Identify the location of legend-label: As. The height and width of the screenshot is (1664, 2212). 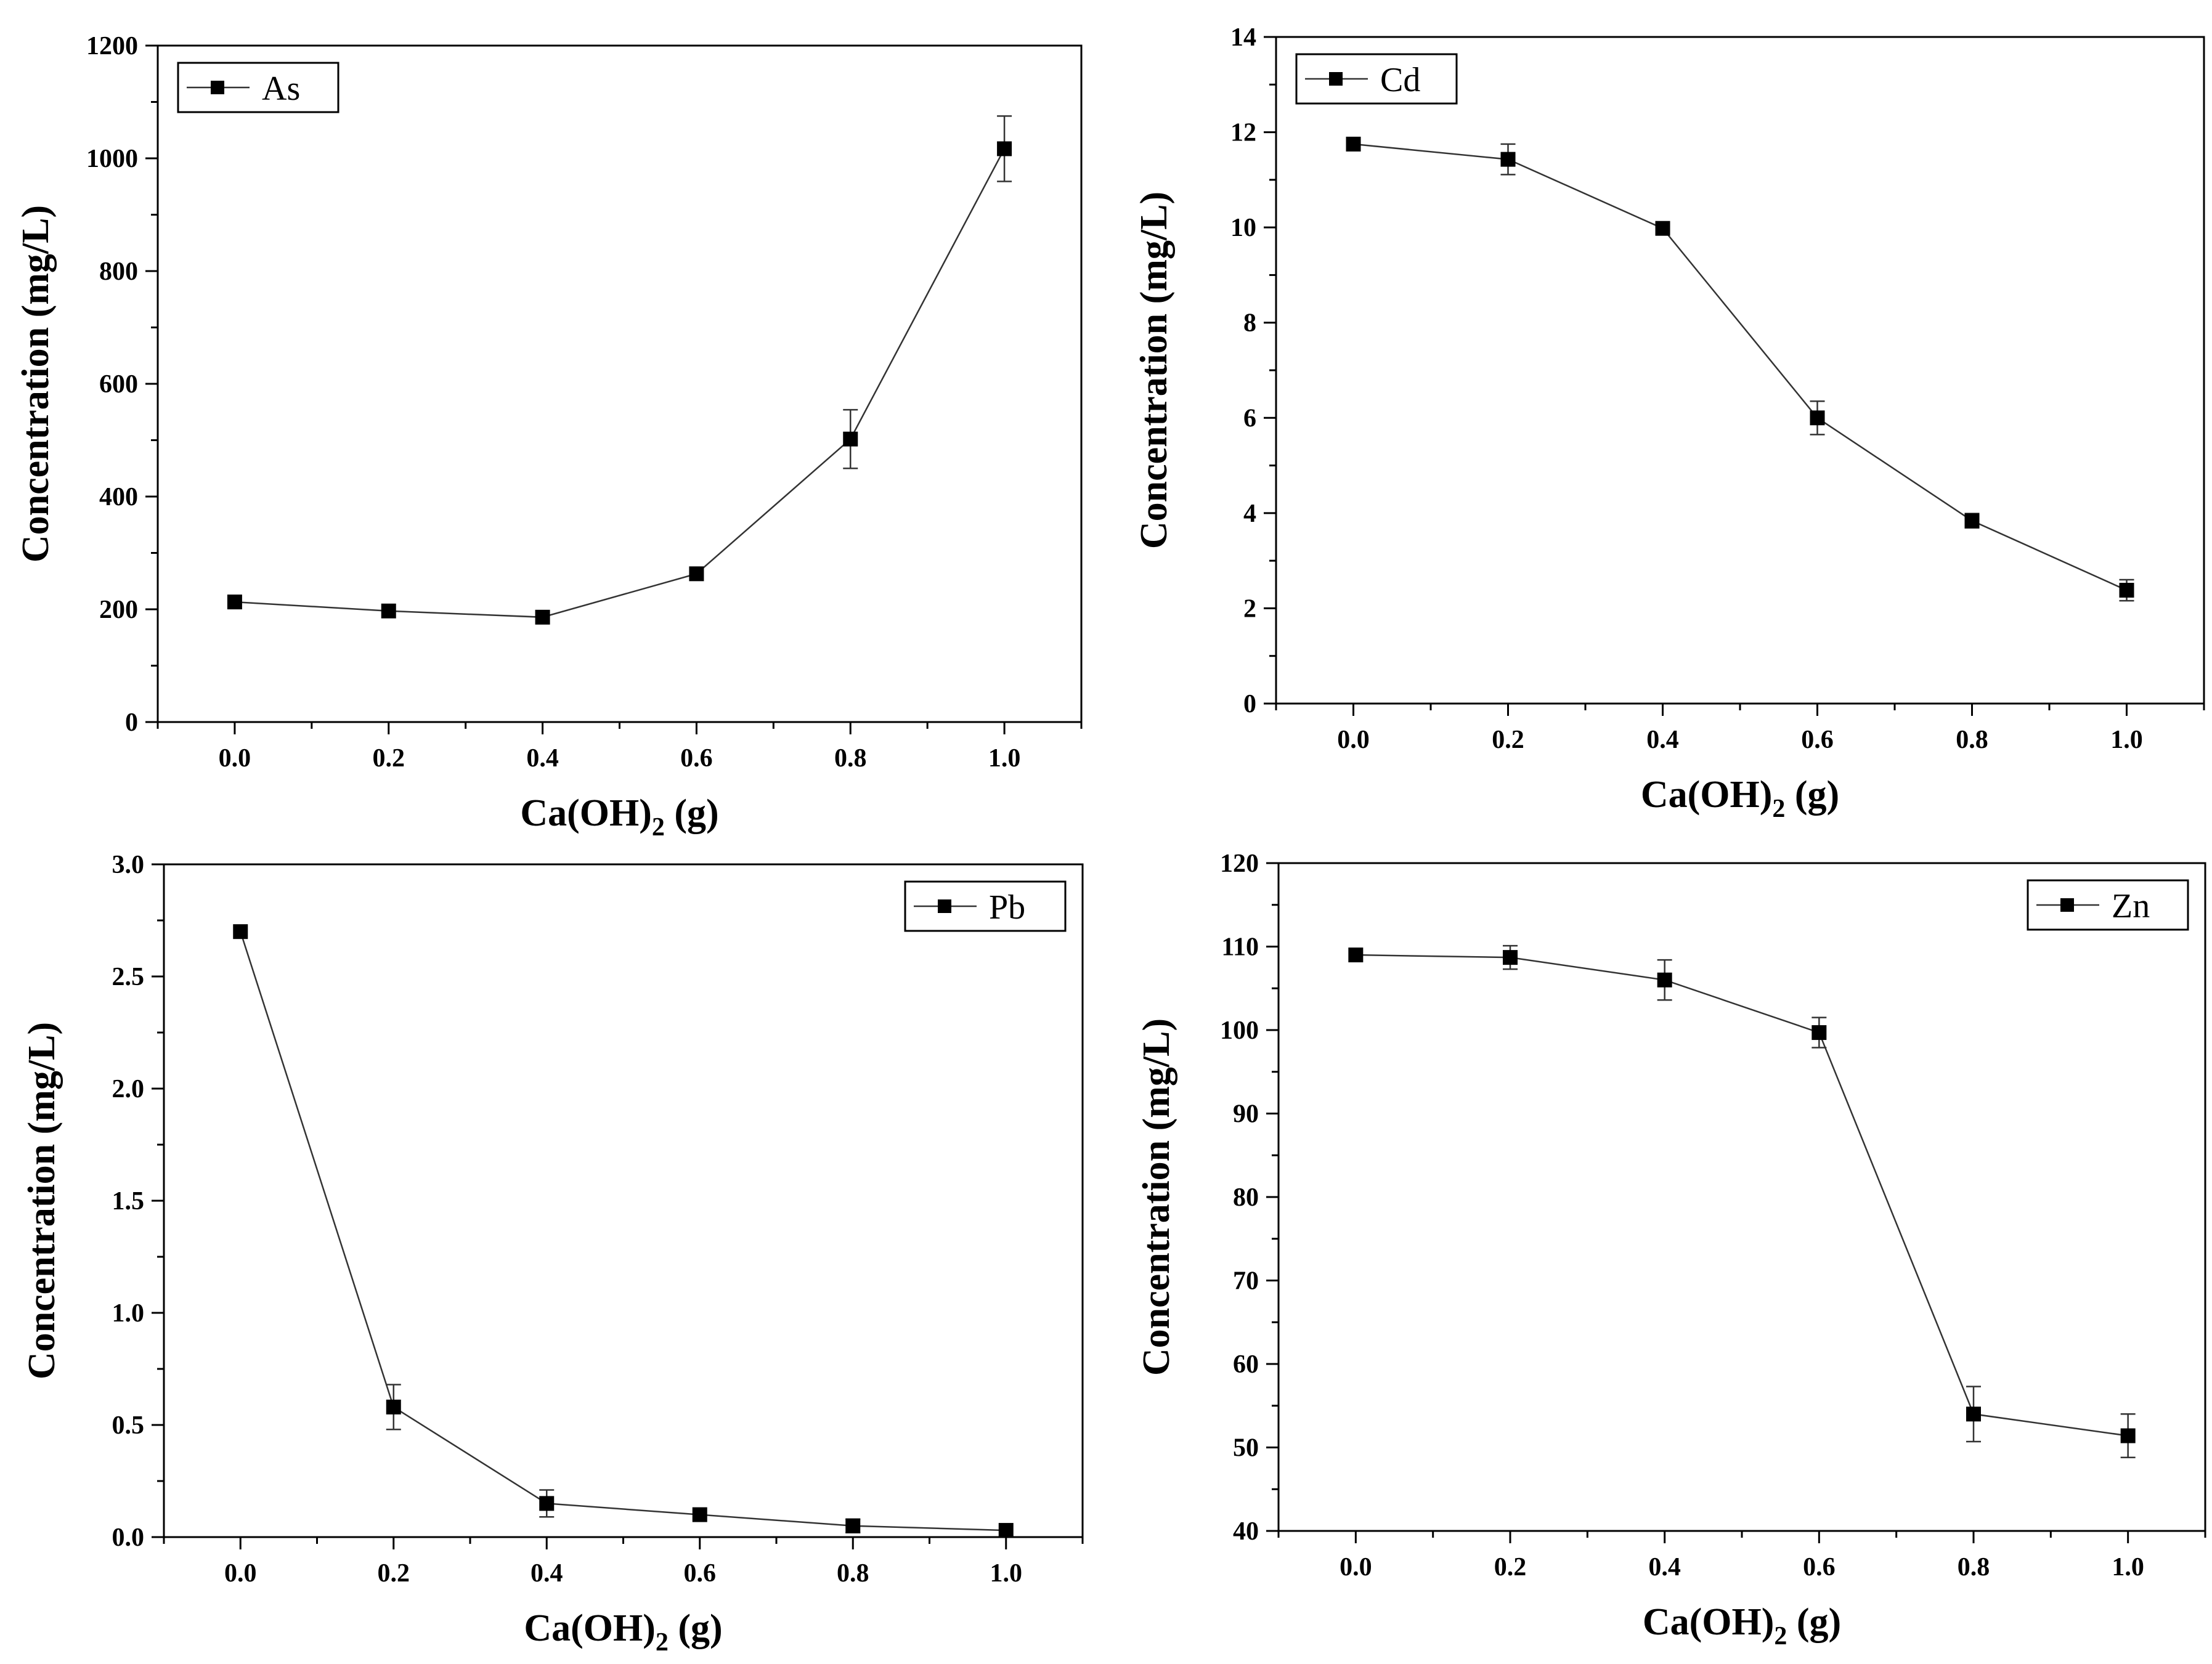
(281, 89).